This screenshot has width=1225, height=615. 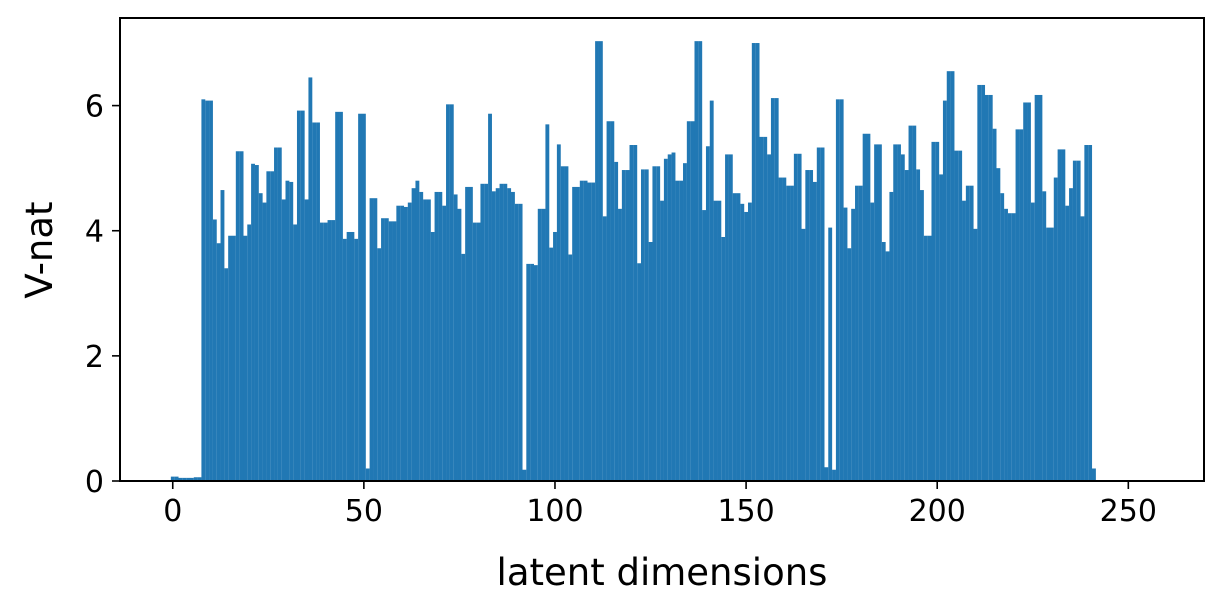 What do you see at coordinates (554, 511) in the screenshot?
I see `x-tick-label: 100` at bounding box center [554, 511].